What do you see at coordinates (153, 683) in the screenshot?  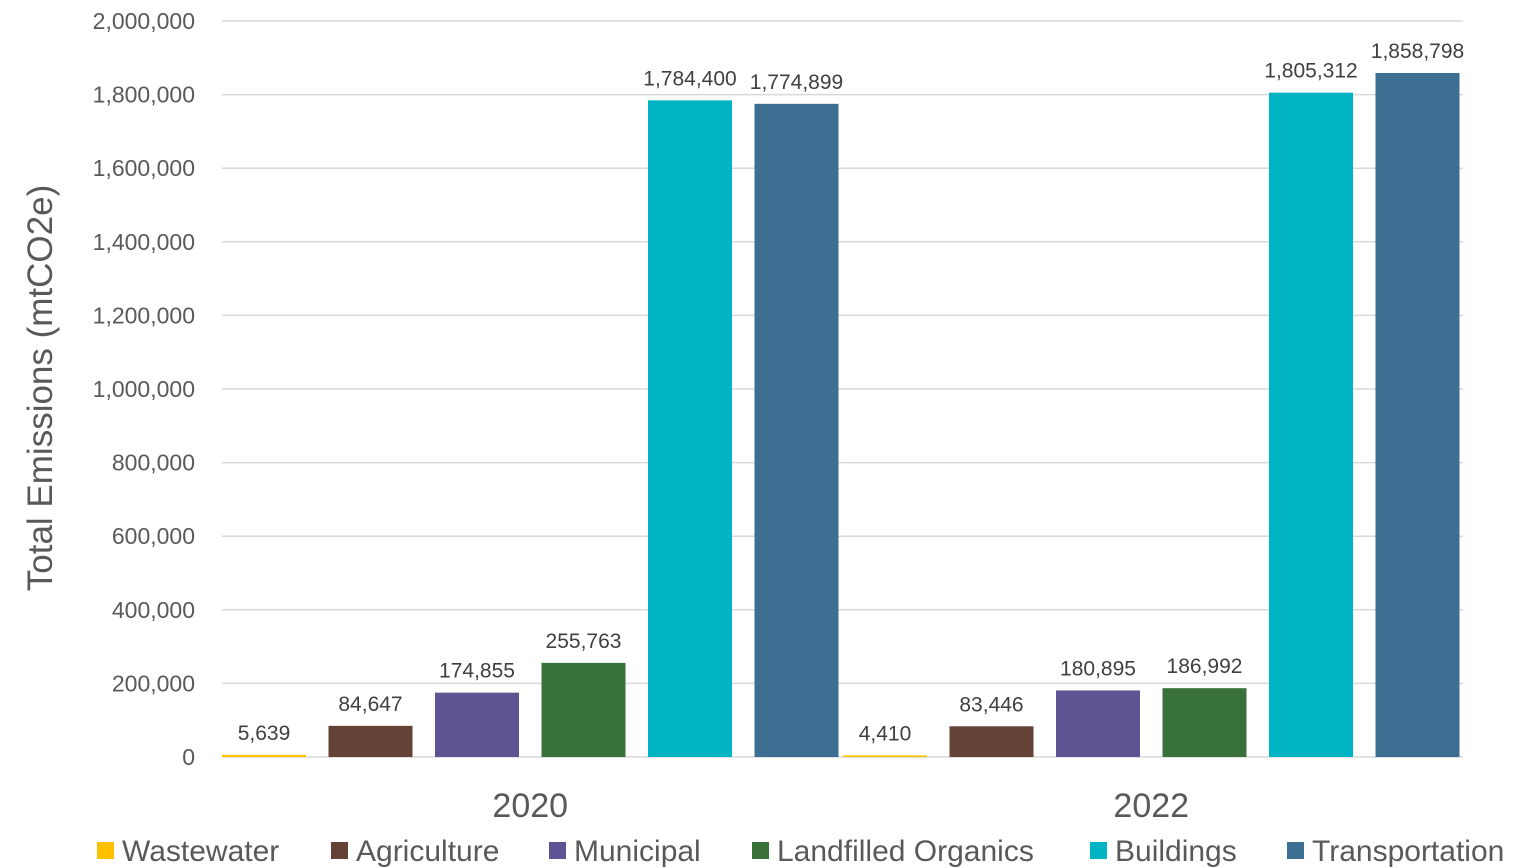 I see `y-tick-label: 200,000` at bounding box center [153, 683].